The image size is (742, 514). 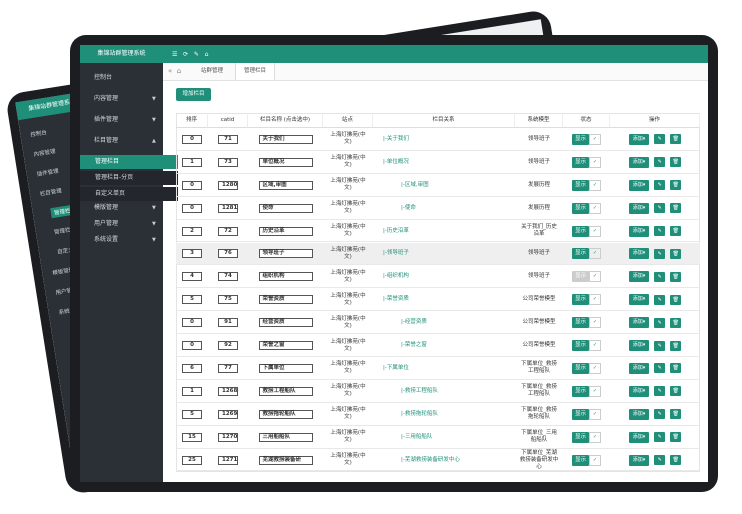 I want to click on name-input: 单位概况, so click(x=285, y=162).